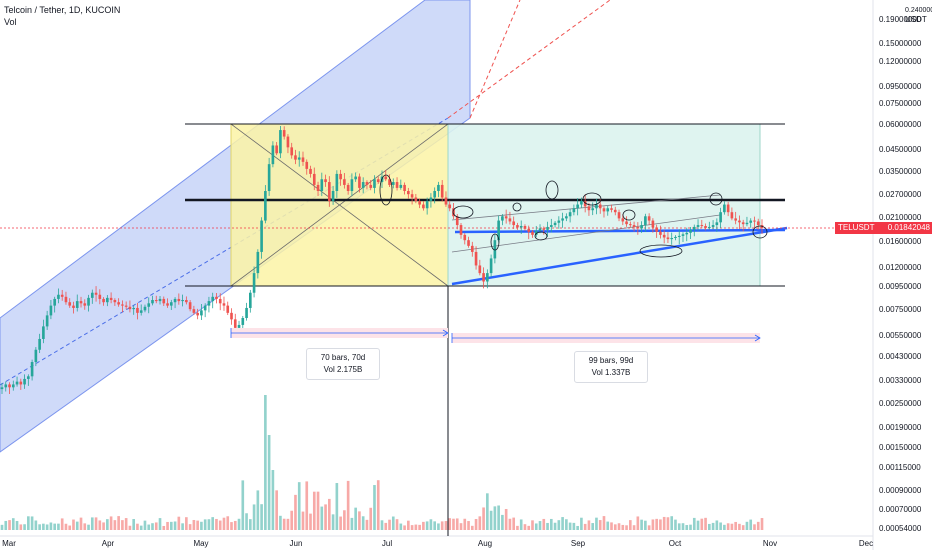  What do you see at coordinates (463, 212) in the screenshot?
I see `ellipse-aug-high` at bounding box center [463, 212].